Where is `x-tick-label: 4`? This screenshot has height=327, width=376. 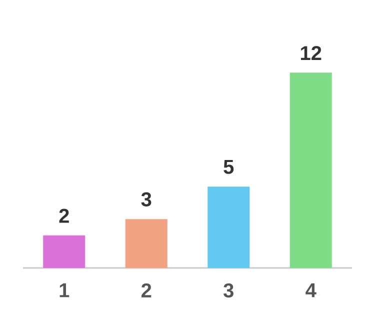 x-tick-label: 4 is located at coordinates (311, 290).